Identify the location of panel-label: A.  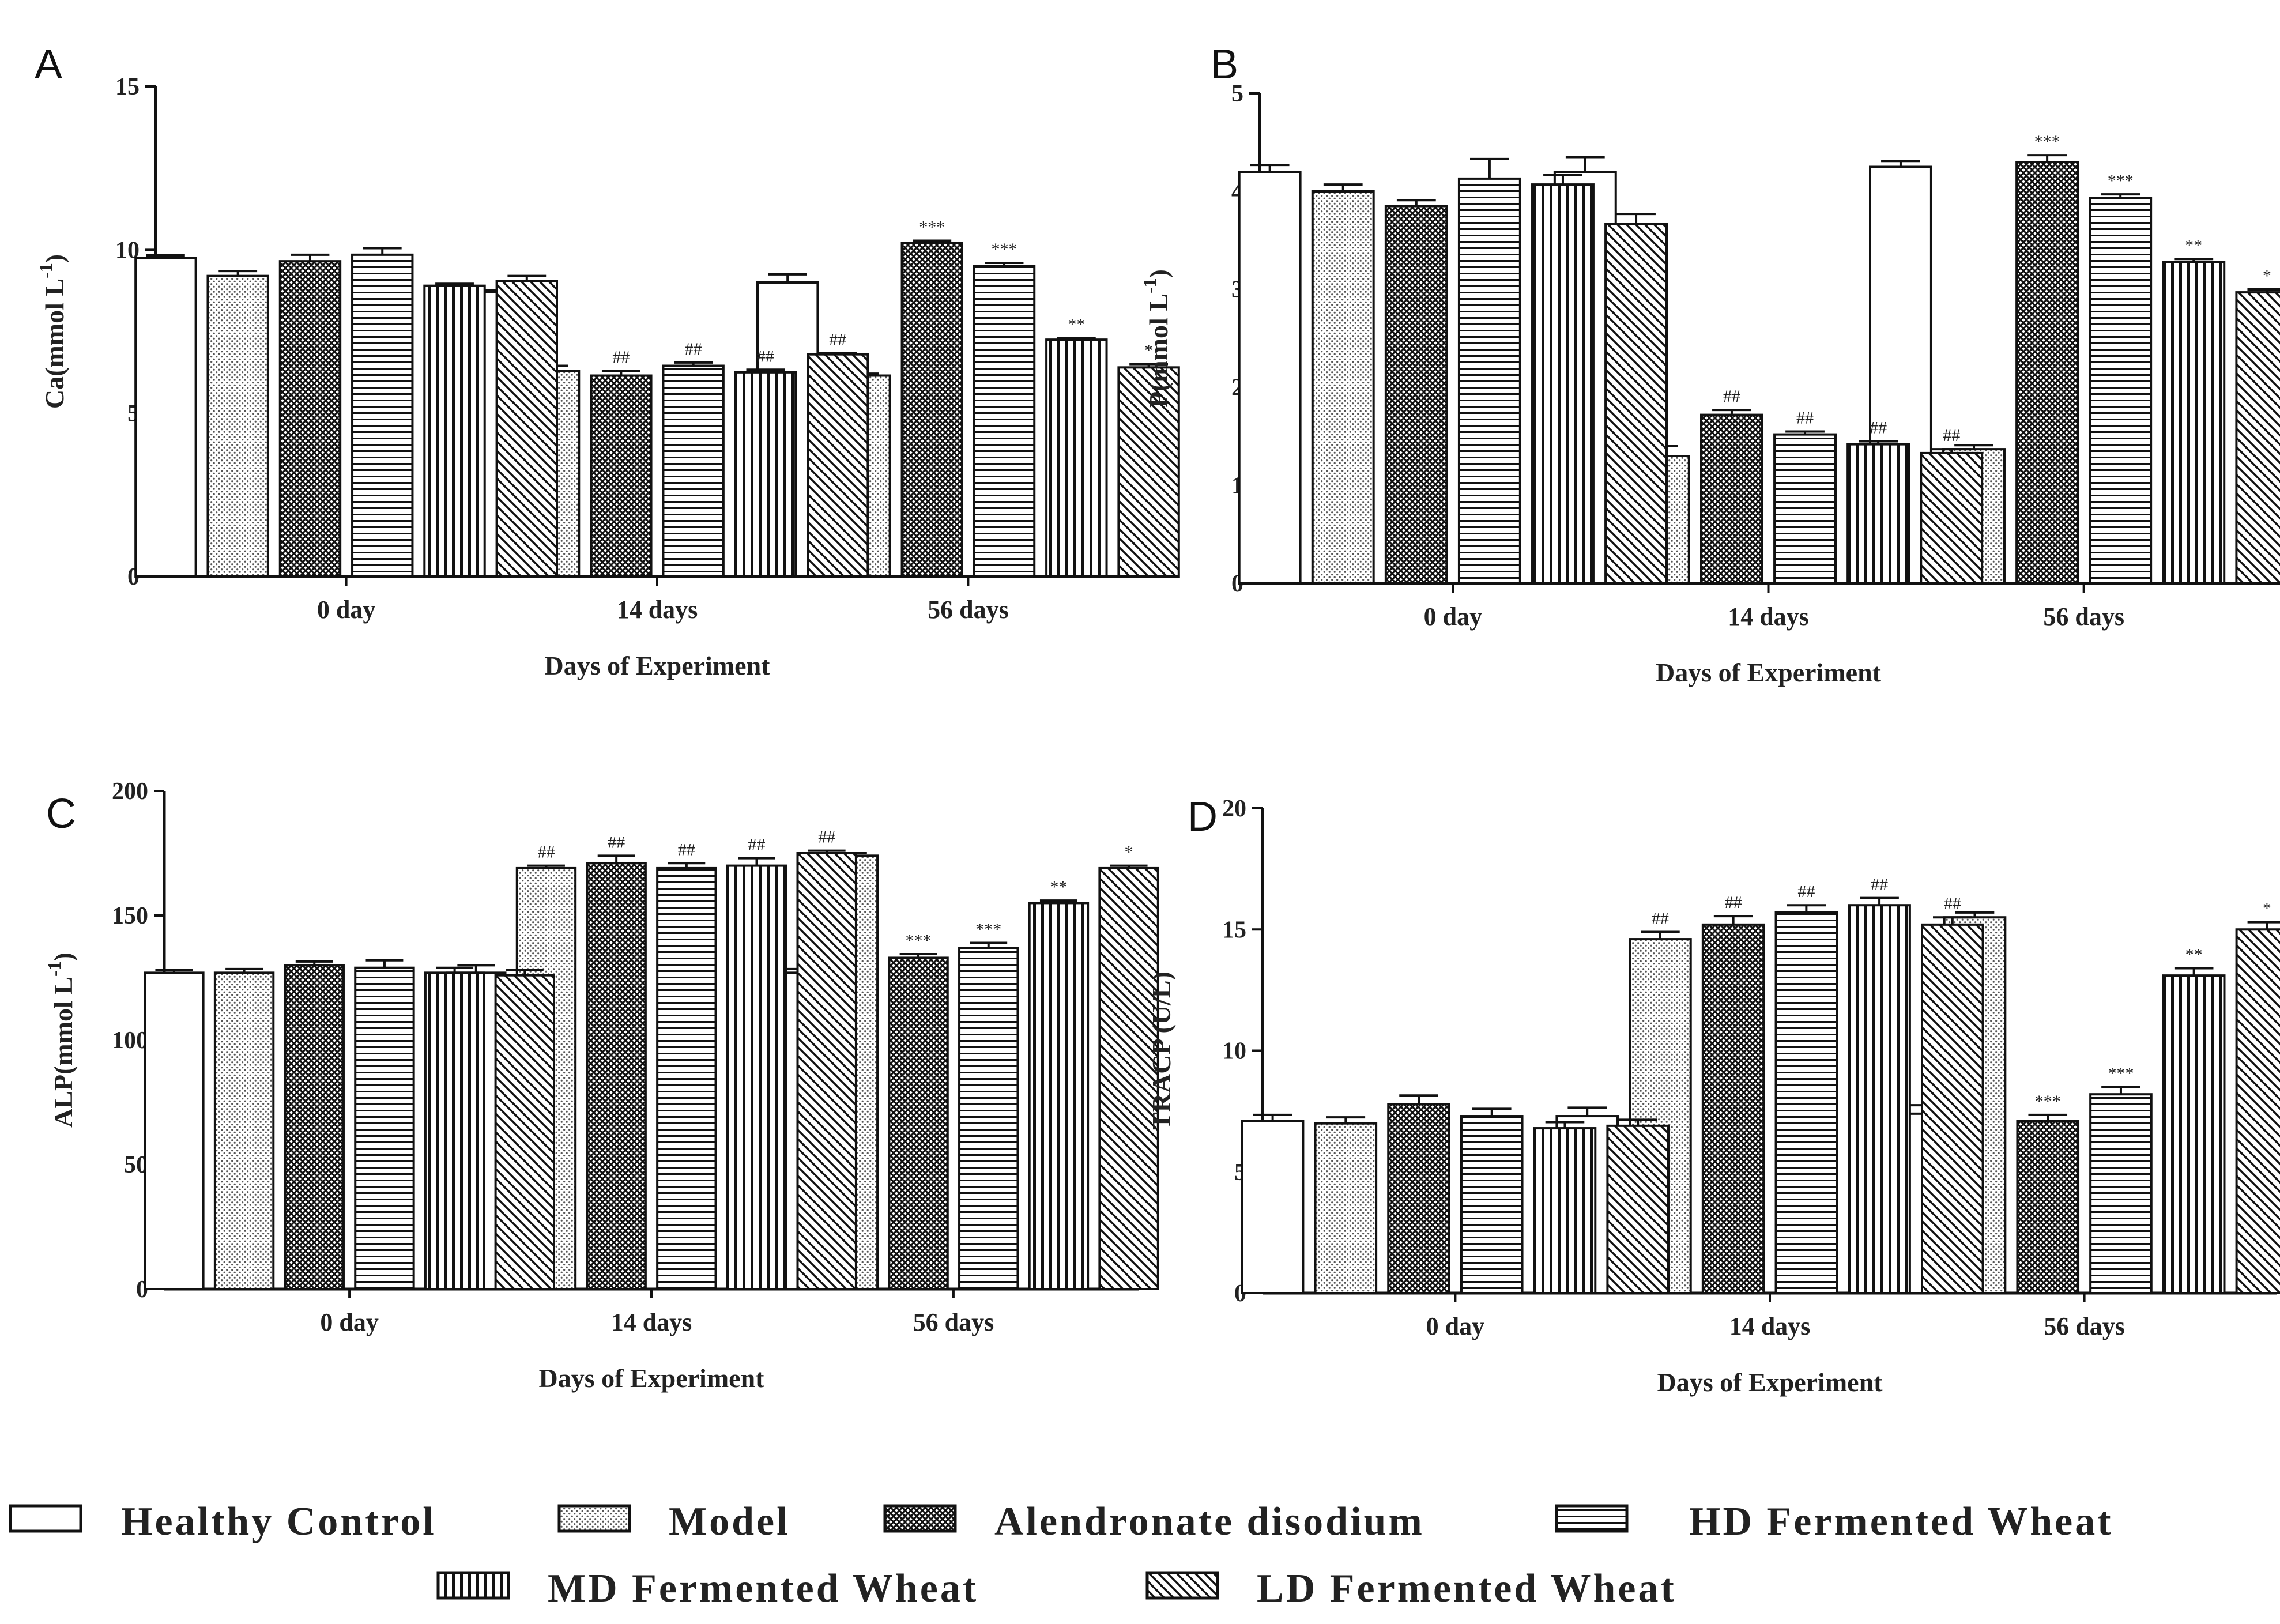
(49, 65).